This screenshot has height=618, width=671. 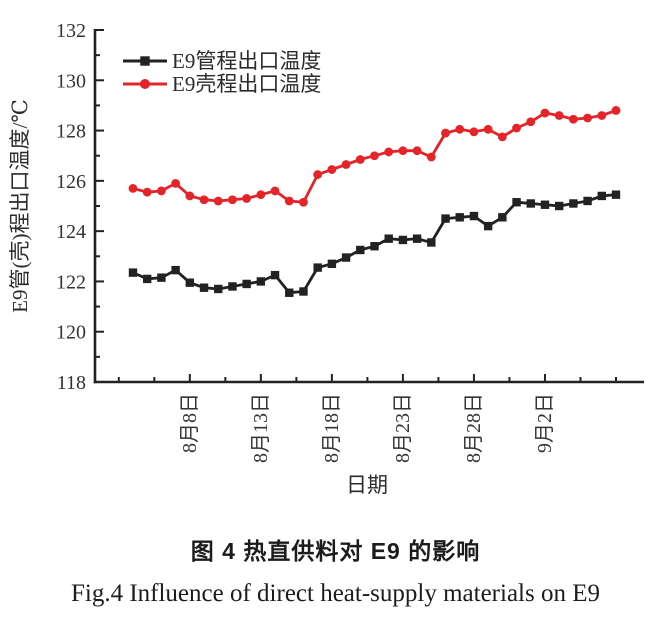 I want to click on x-axis-title: 日期, so click(x=367, y=485).